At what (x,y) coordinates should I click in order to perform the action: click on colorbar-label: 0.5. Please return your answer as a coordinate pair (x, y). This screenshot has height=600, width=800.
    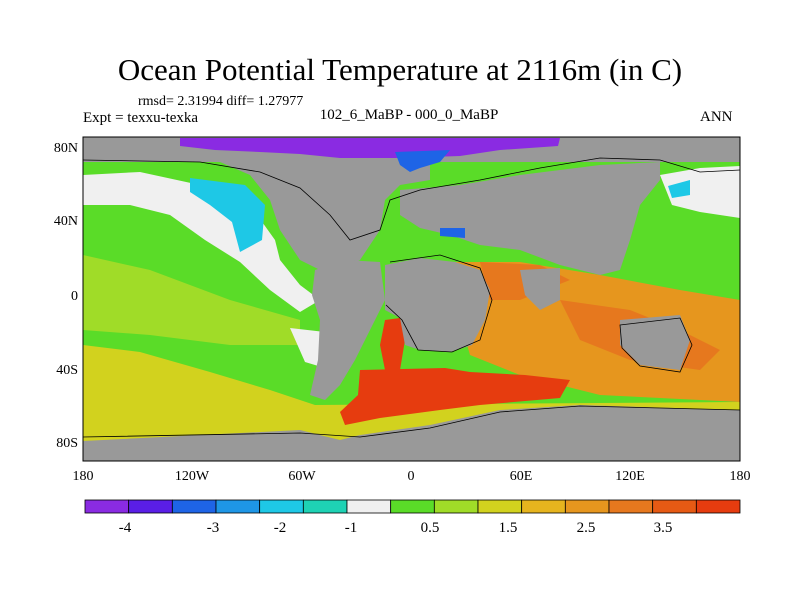
    Looking at the image, I should click on (430, 528).